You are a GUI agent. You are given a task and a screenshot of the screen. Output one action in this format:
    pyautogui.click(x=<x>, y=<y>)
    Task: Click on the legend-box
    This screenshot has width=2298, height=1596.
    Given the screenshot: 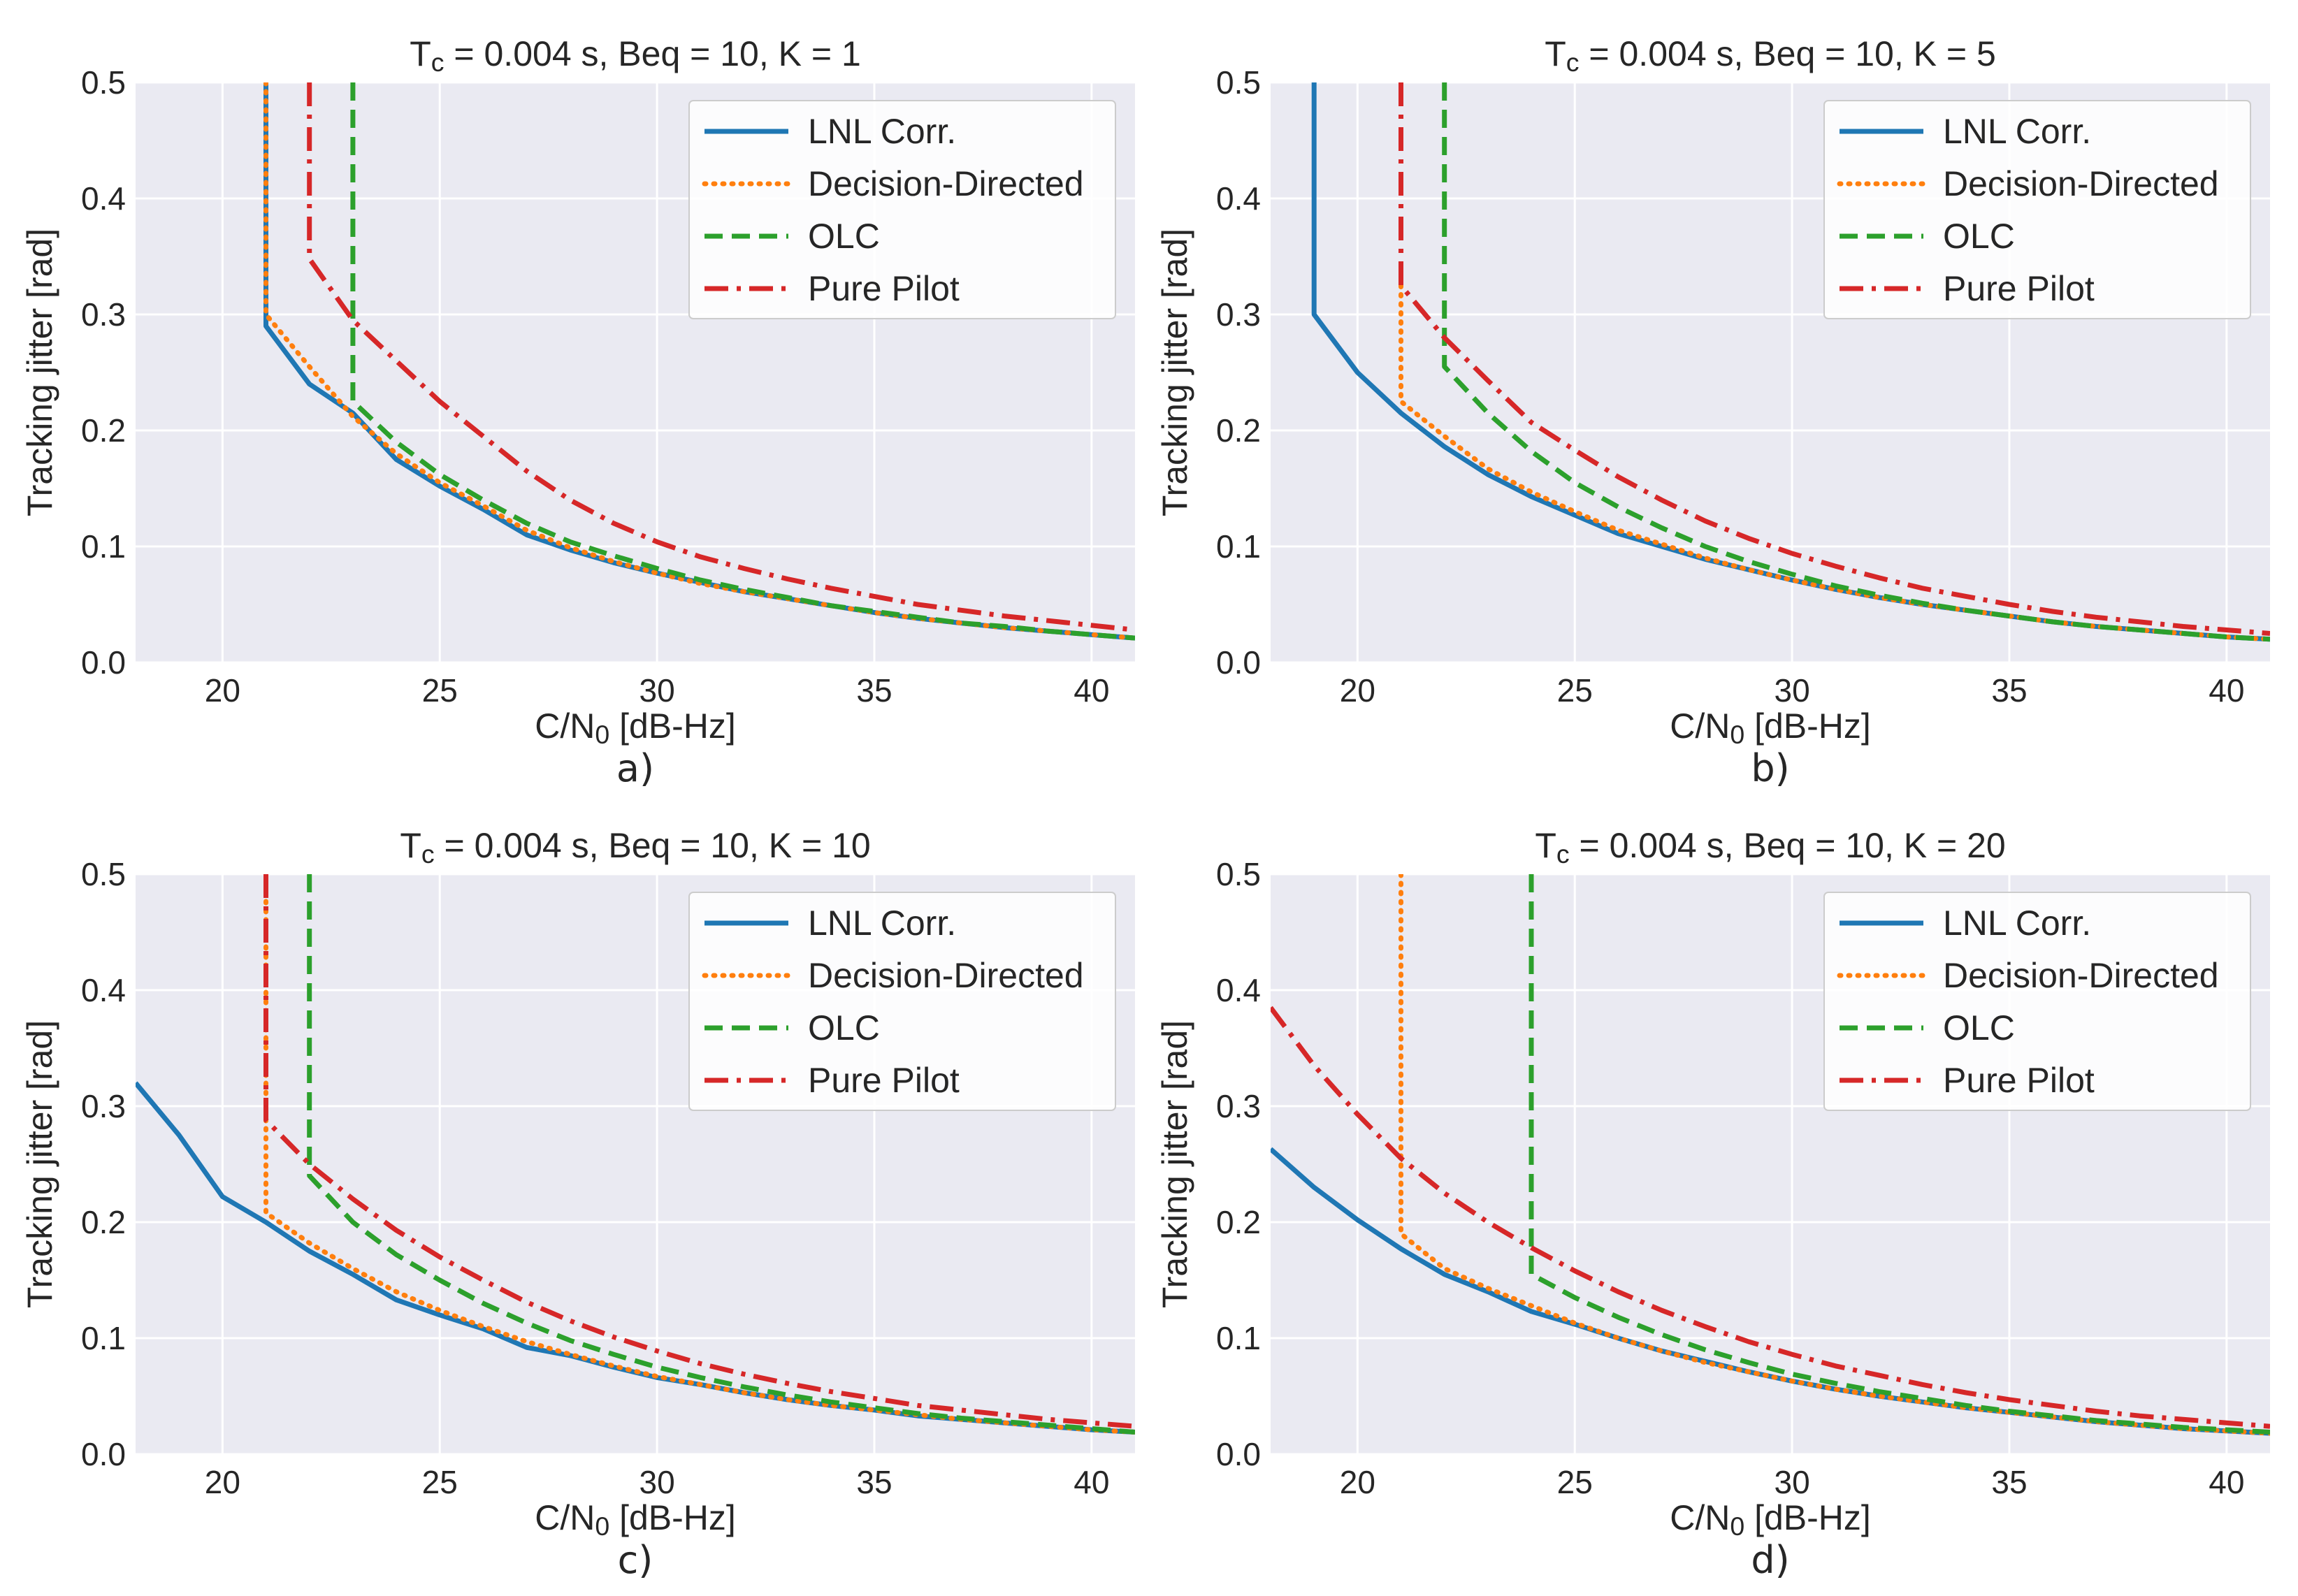 What is the action you would take?
    pyautogui.click(x=902, y=1001)
    